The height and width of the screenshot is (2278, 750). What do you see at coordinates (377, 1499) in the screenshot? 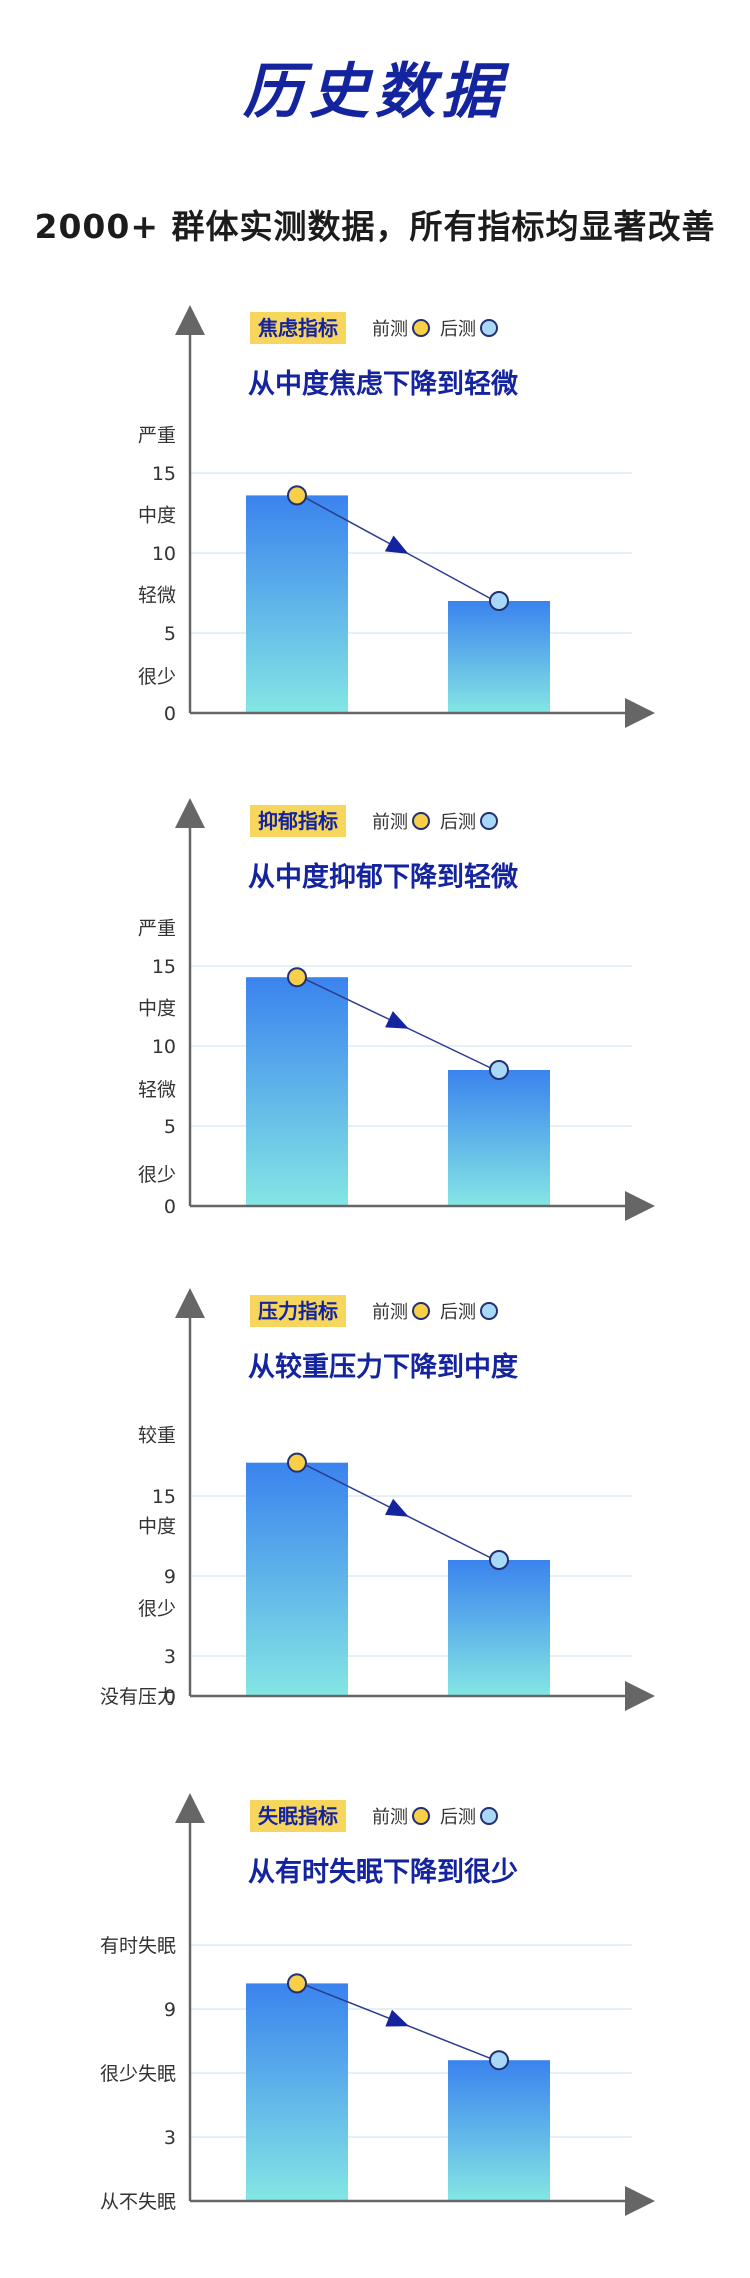
I see `stress-chart-svg: 0 3 9 15 没有压力 很少 中度 较重` at bounding box center [377, 1499].